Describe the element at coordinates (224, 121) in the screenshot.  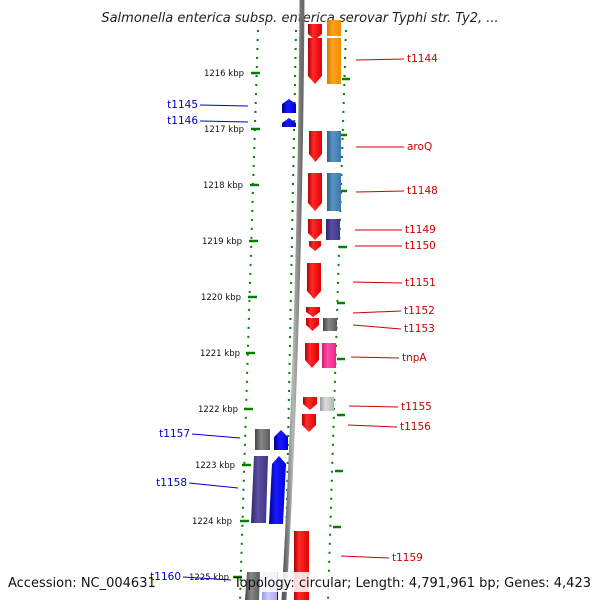
I see `label-line-t1146` at that location.